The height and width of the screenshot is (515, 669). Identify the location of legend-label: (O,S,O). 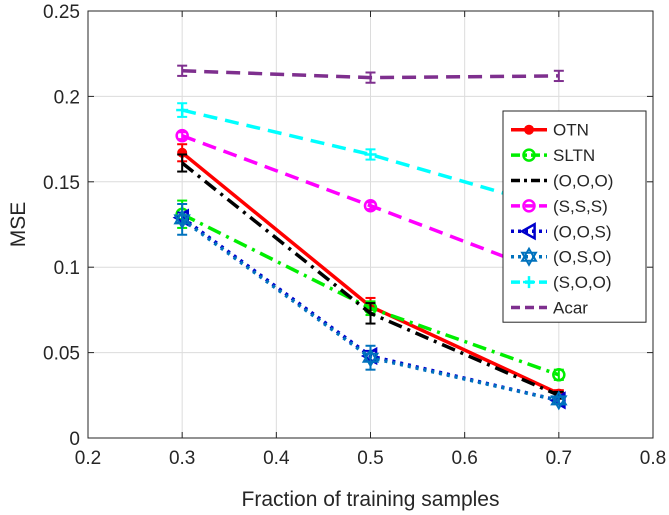
(582, 257).